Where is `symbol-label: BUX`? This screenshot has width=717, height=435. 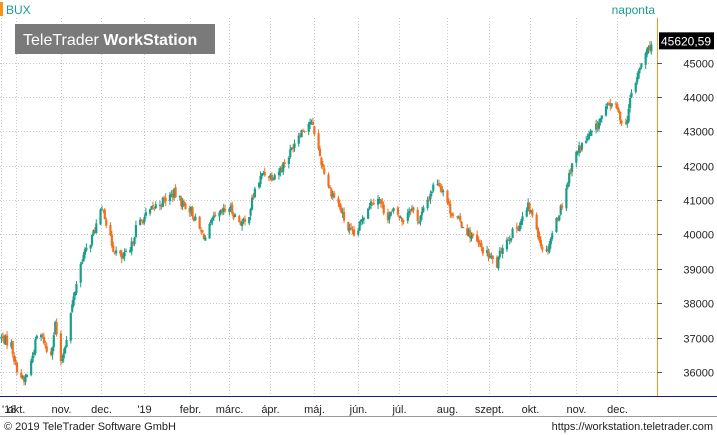
symbol-label: BUX is located at coordinates (18, 10).